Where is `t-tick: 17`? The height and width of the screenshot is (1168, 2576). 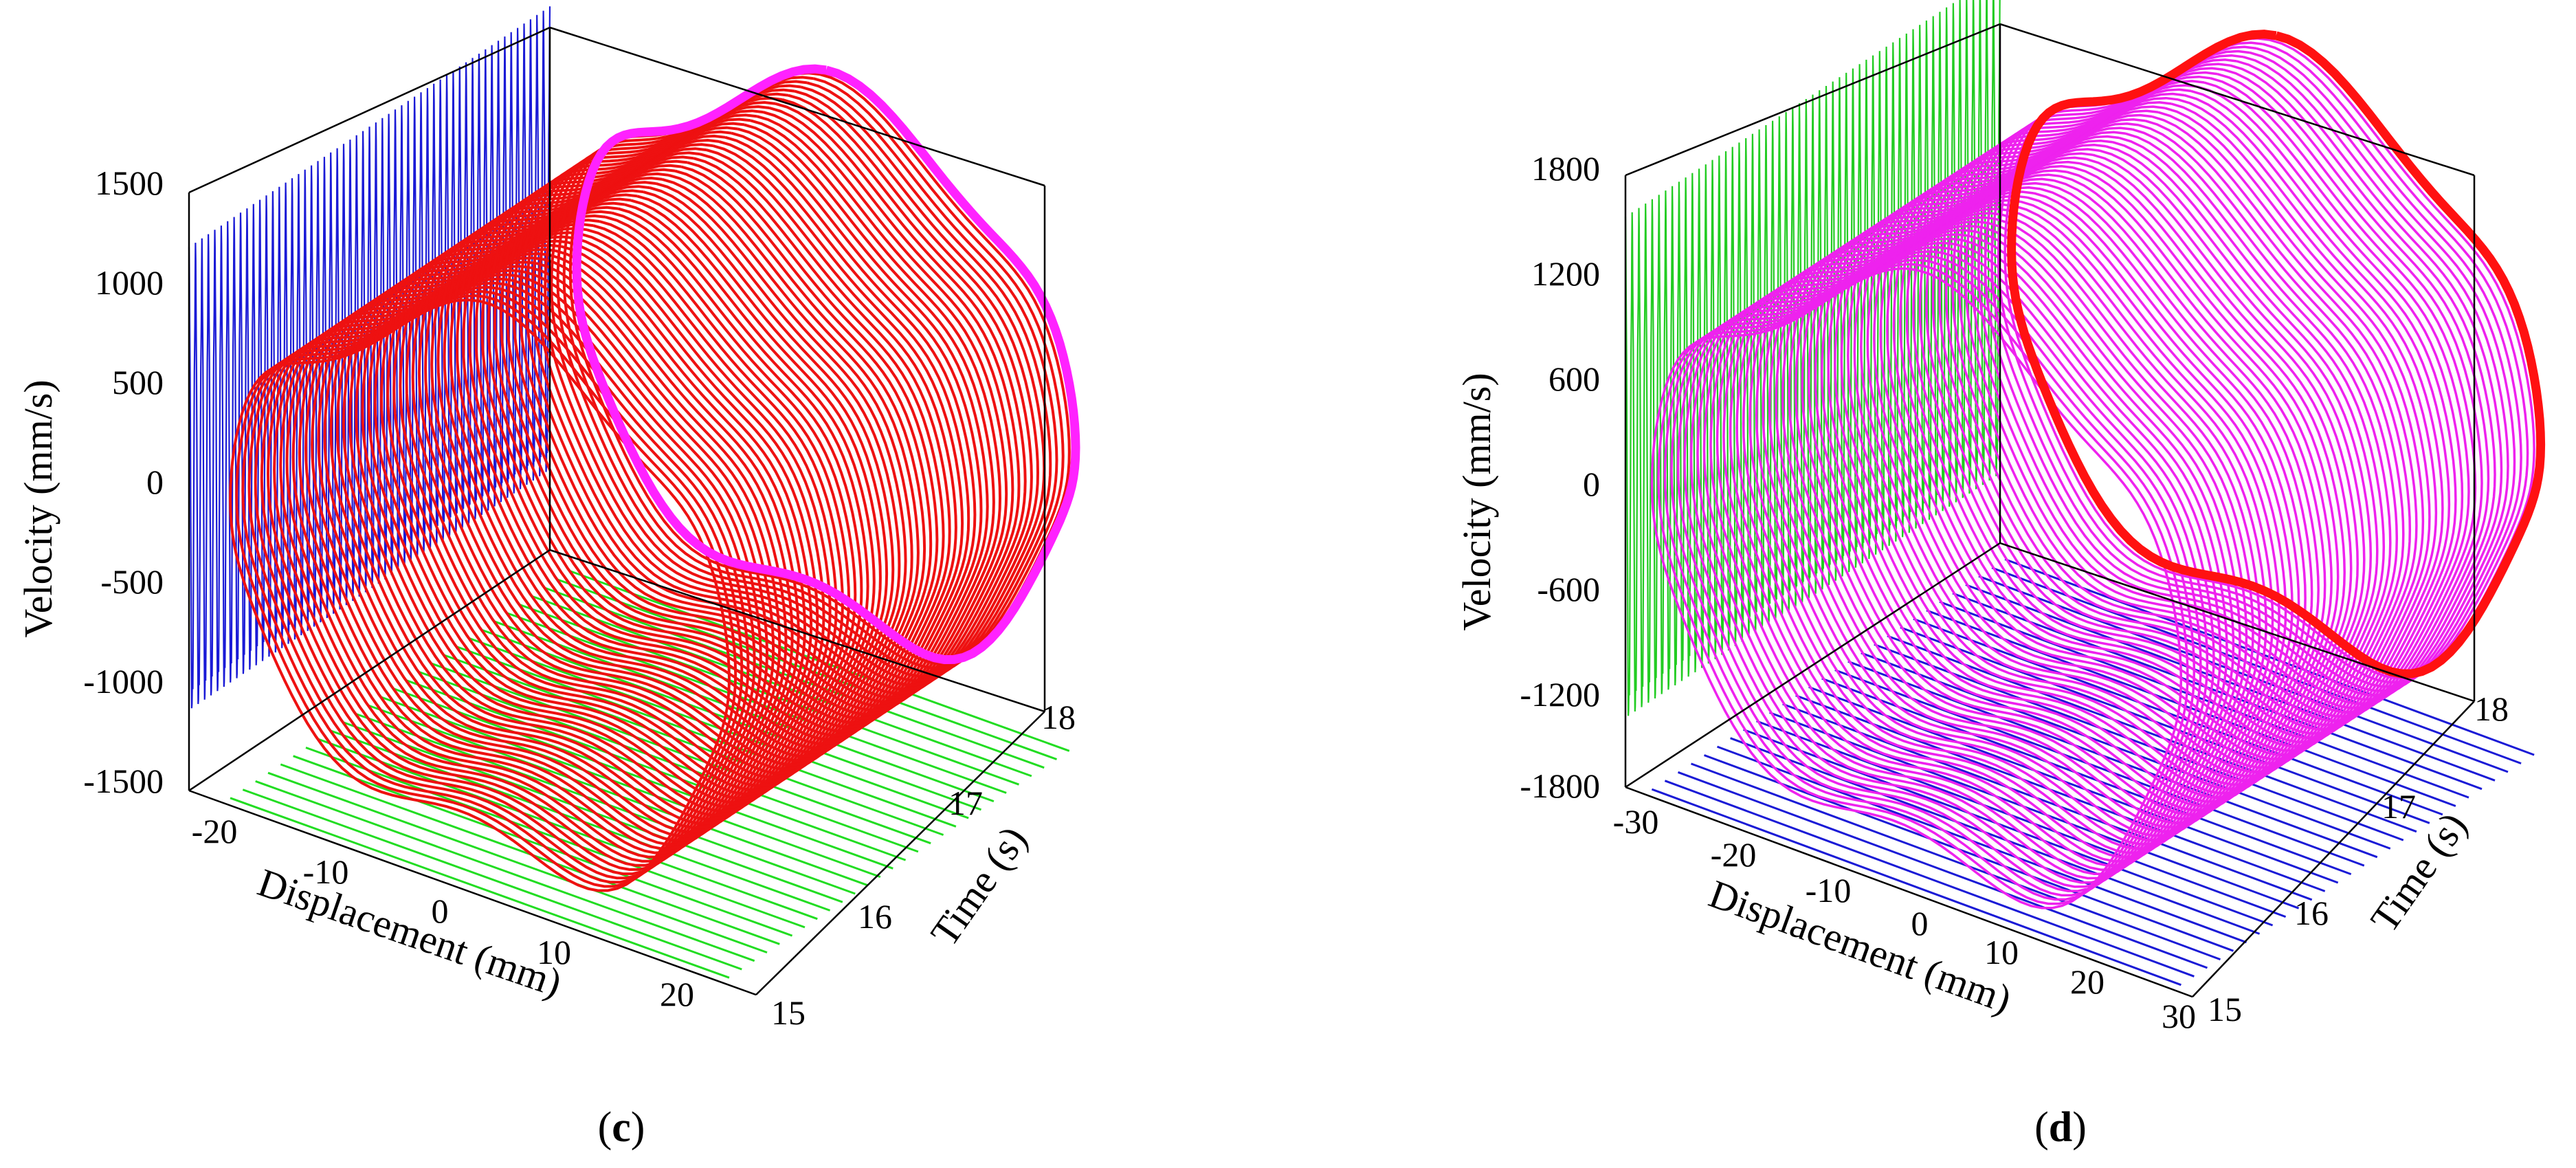
t-tick: 17 is located at coordinates (2398, 806).